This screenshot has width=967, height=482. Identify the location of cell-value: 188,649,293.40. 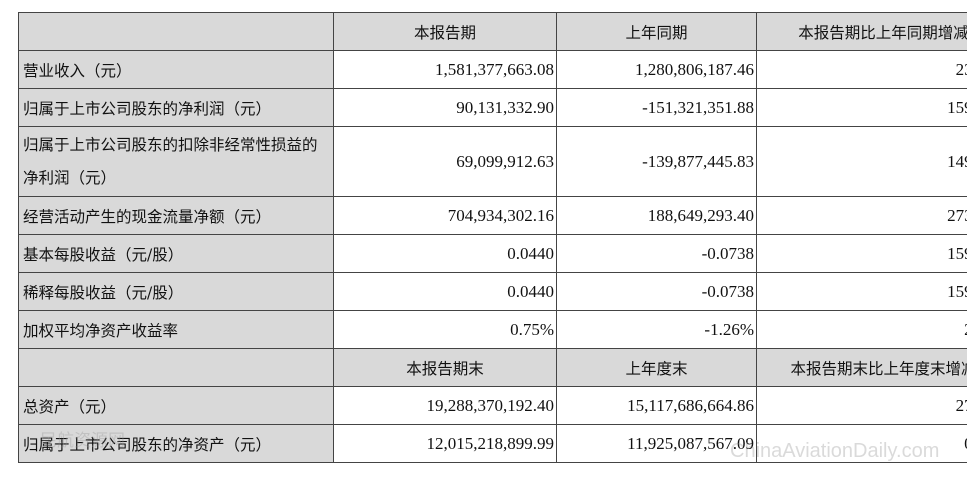
(656, 215).